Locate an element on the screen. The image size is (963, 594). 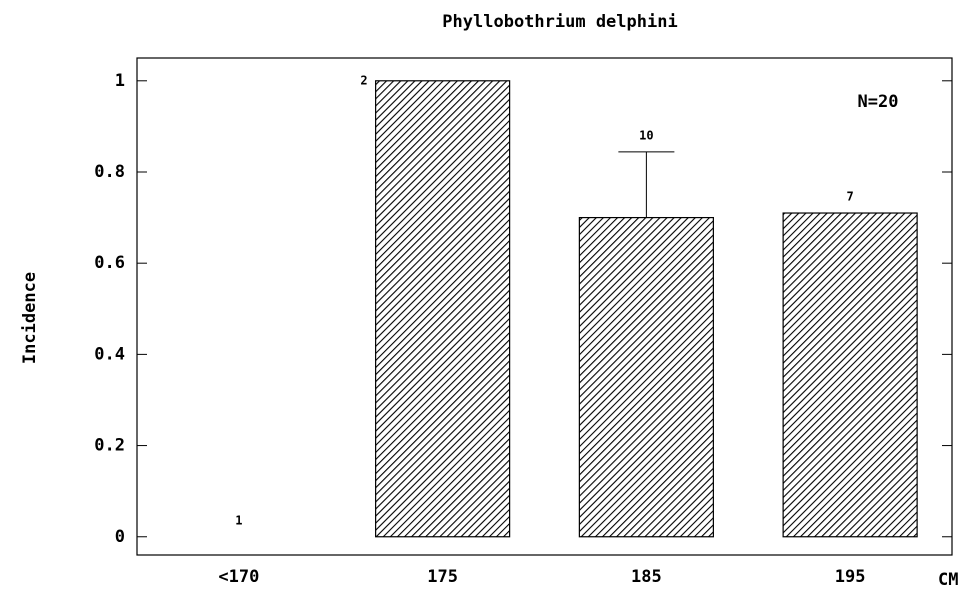
x-axis-label: CM is located at coordinates (948, 580).